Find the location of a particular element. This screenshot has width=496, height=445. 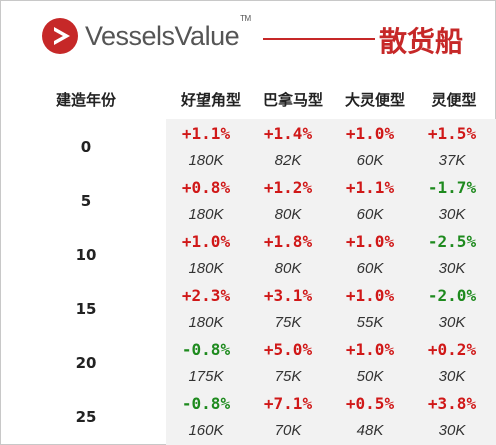

row-header-age: 10 is located at coordinates (86, 255).